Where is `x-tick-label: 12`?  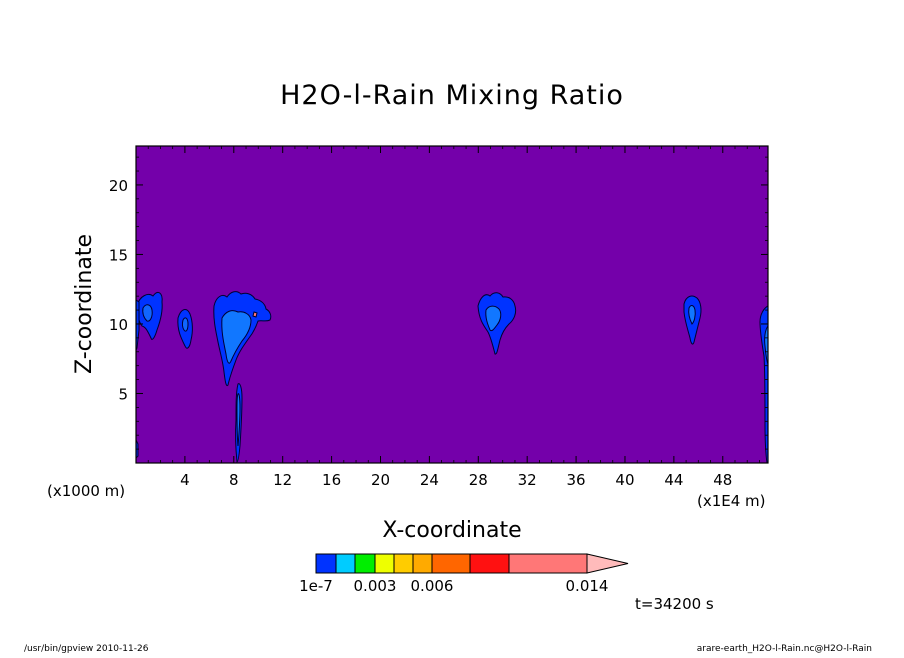
x-tick-label: 12 is located at coordinates (282, 480).